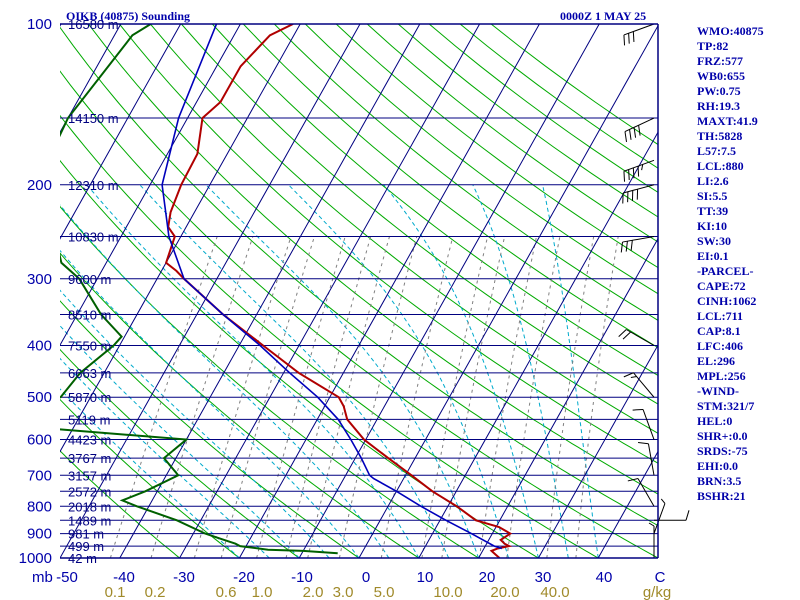  I want to click on index-line: HEL:0, so click(715, 421).